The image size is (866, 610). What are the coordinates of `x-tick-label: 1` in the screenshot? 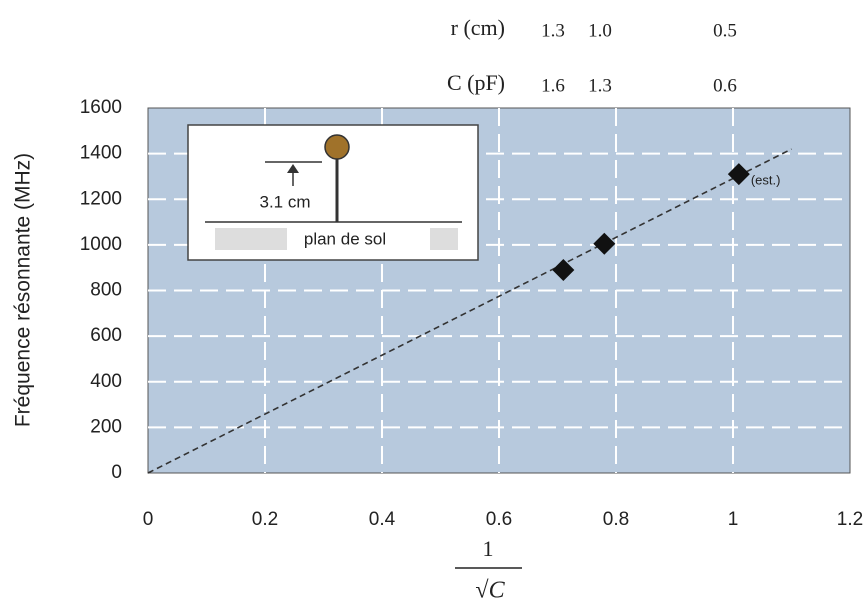 It's located at (733, 519).